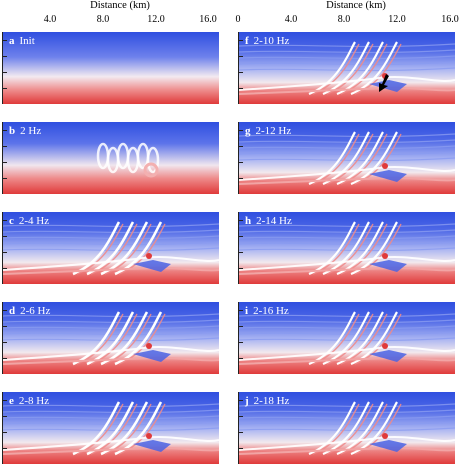  I want to click on right-x-tick-4: 4.0, so click(291, 19).